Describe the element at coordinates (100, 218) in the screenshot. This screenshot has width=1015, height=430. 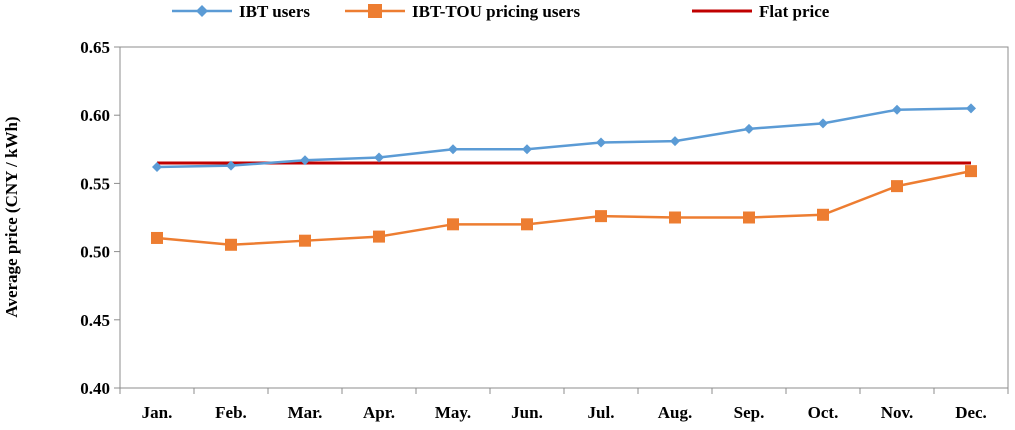
I see `y-axis: 0.40 0.45 0.50 0.55 0.60 0.65` at that location.